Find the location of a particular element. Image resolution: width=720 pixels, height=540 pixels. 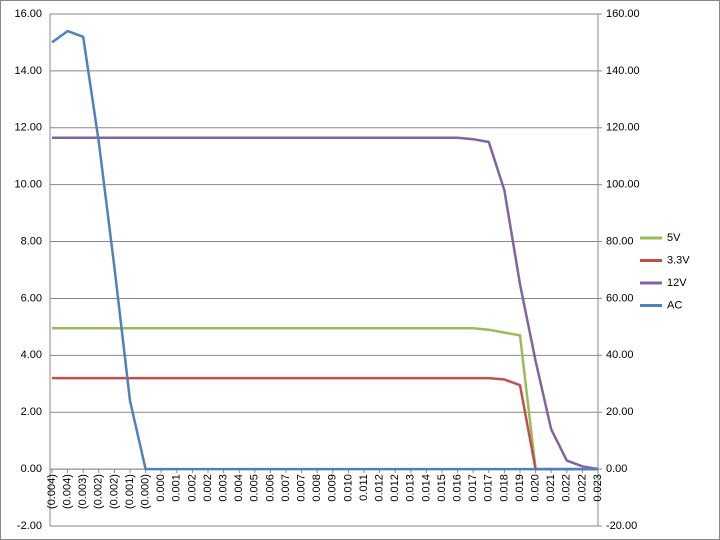

y-tick-label: 10.00 is located at coordinates (28, 185).